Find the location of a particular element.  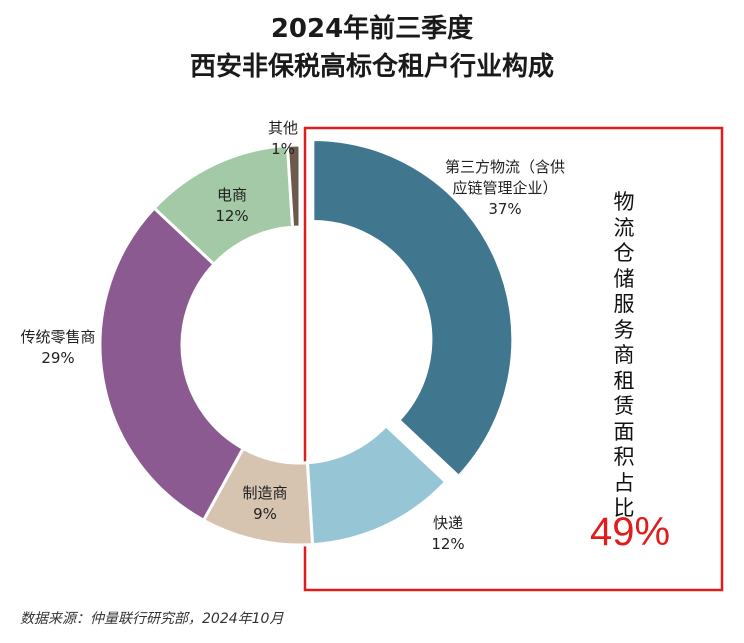

slice-pct-label-0: 37% is located at coordinates (504, 209).